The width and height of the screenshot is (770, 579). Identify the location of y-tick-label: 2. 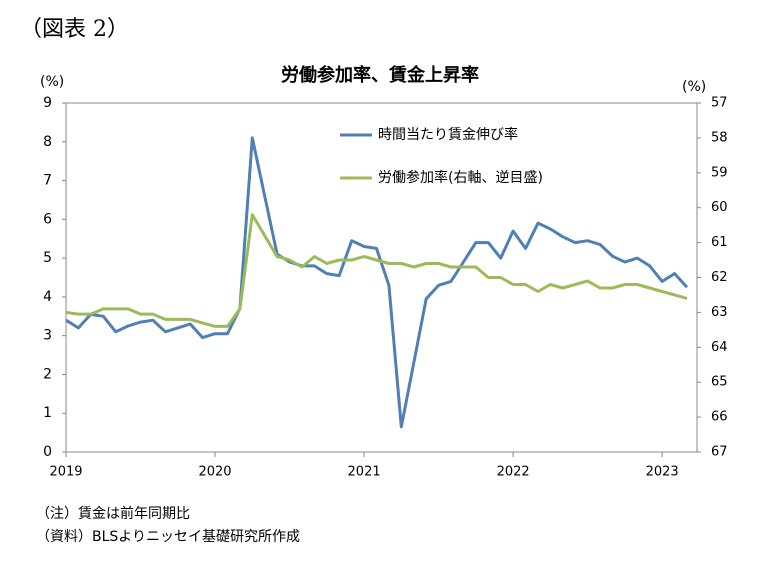
(47, 374).